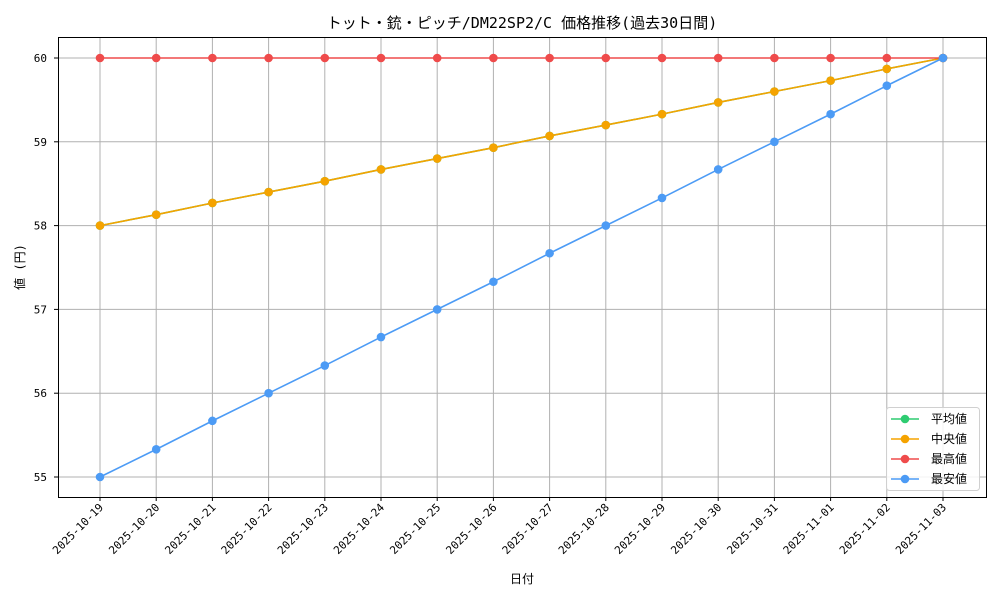 The width and height of the screenshot is (1000, 600). Describe the element at coordinates (528, 529) in the screenshot. I see `x-tick-label: 2025-10-27` at that location.